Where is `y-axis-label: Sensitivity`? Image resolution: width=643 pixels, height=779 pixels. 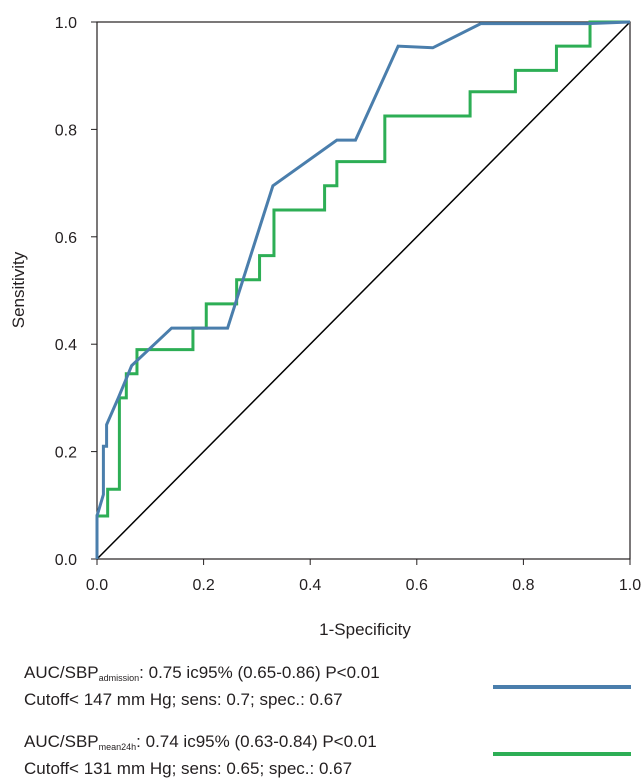 y-axis-label: Sensitivity is located at coordinates (18, 289).